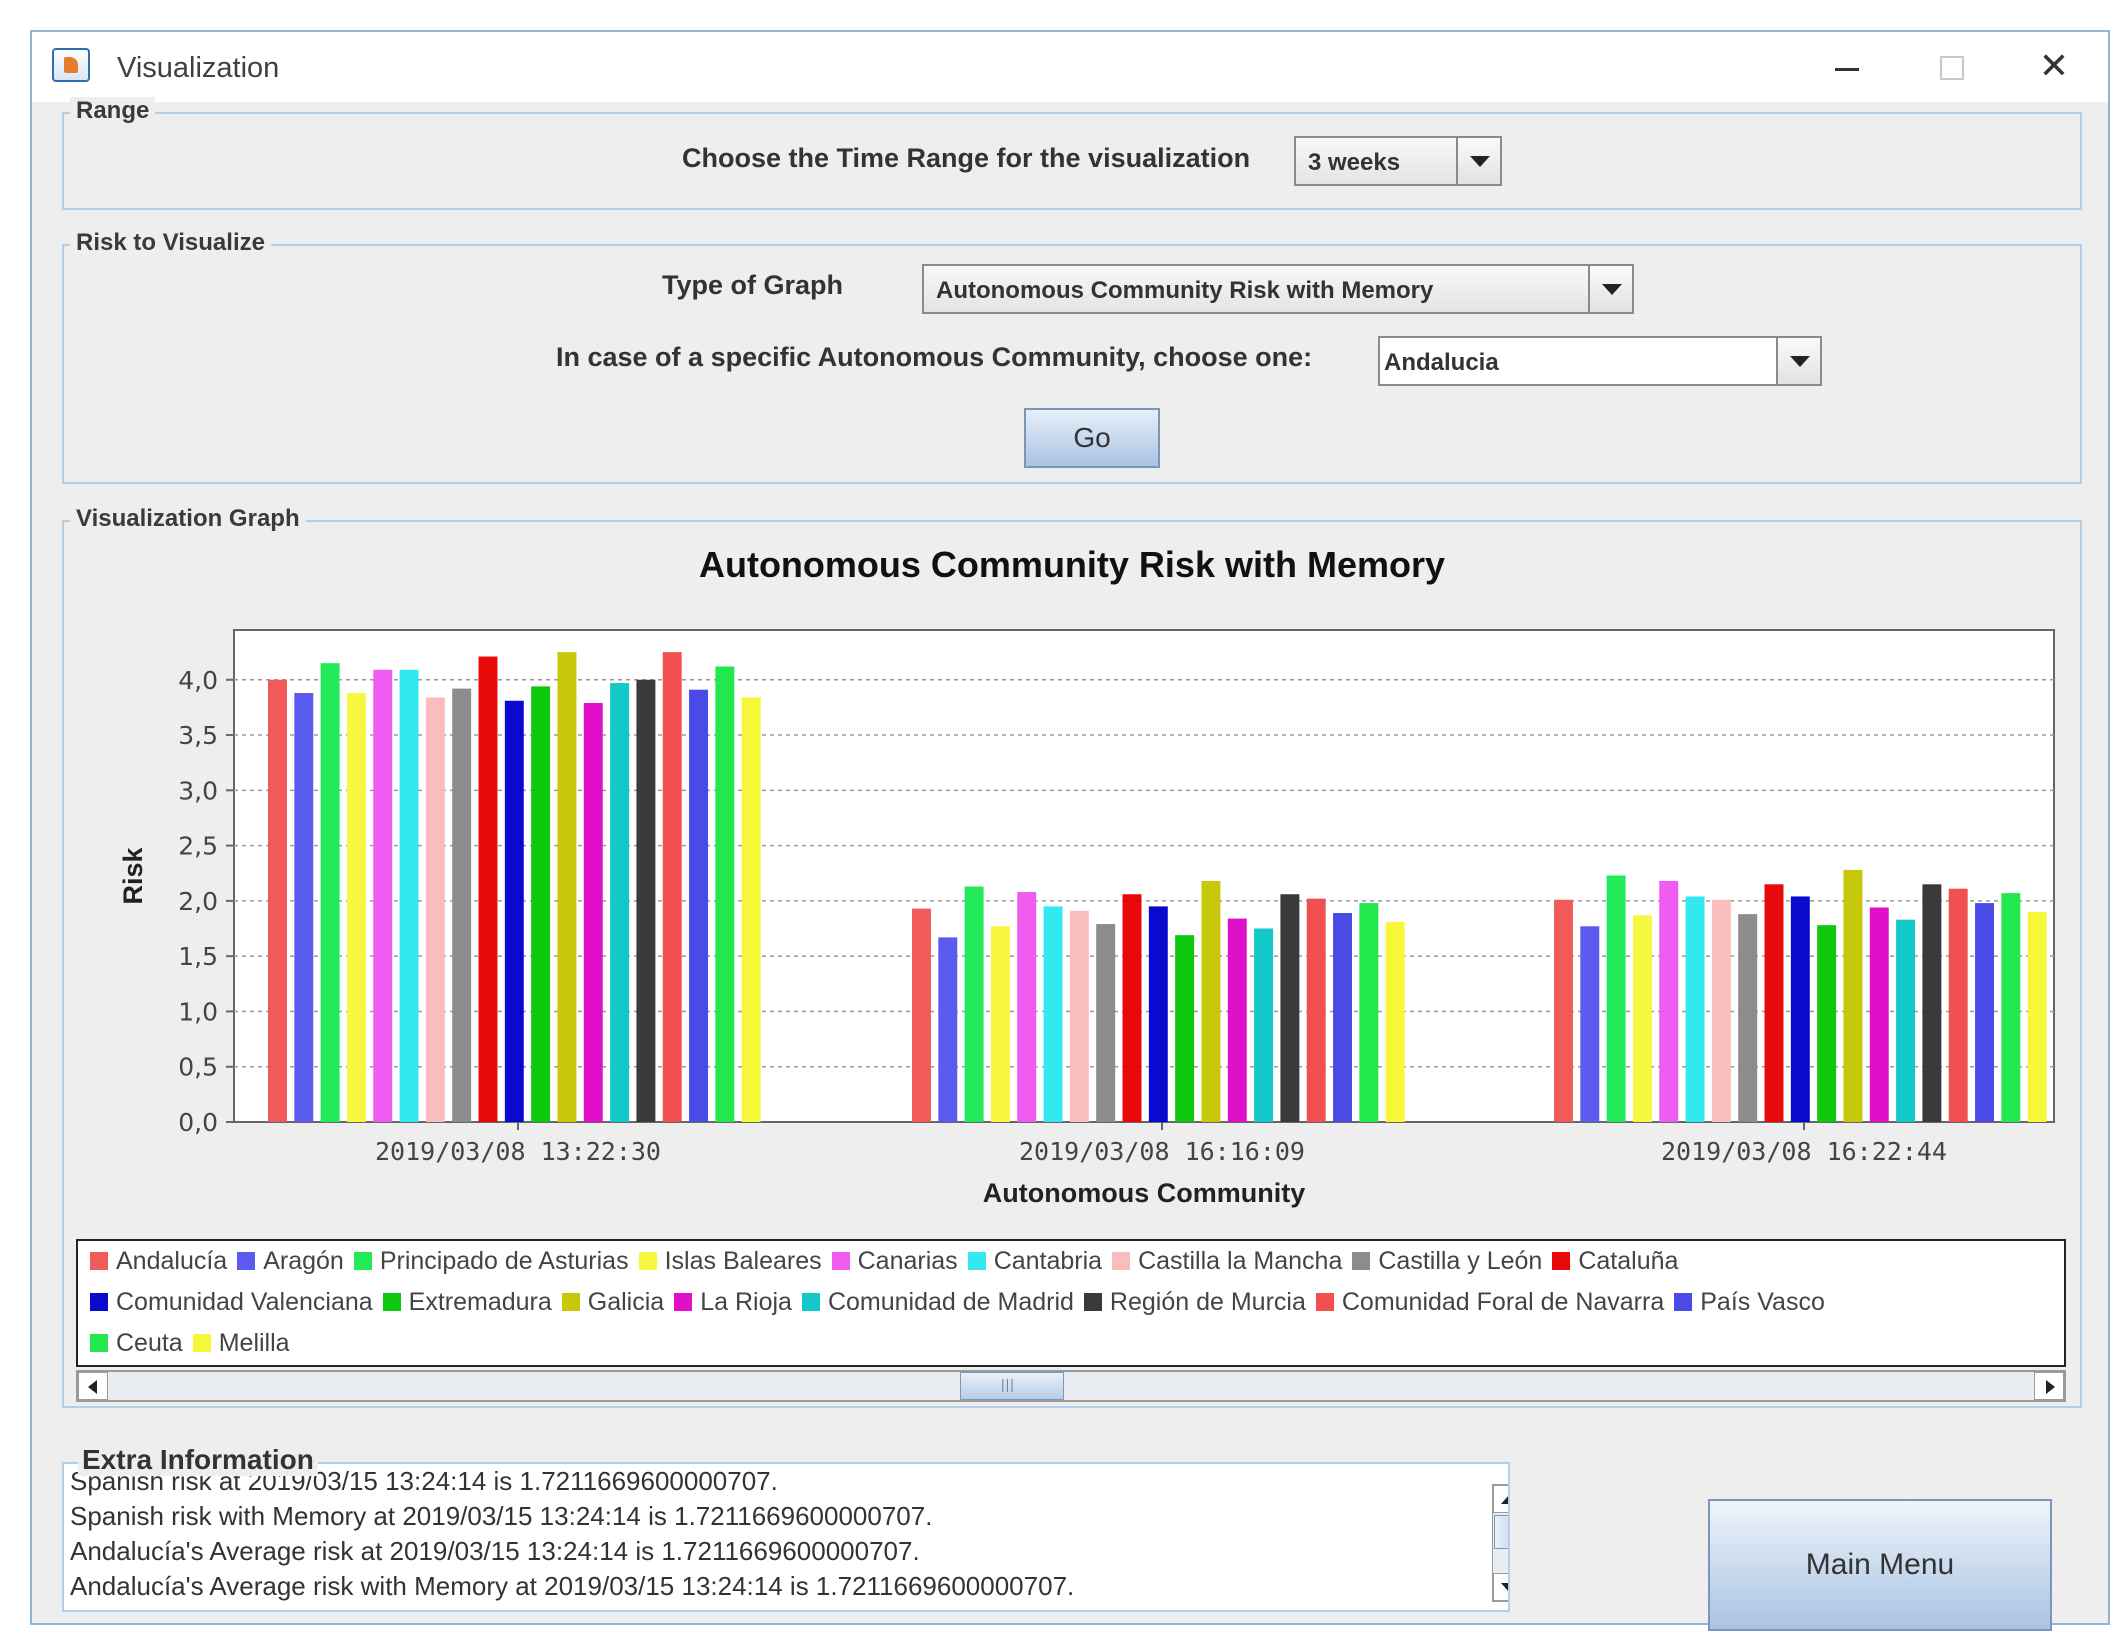  I want to click on legend-item: País Vasco, so click(1749, 1302).